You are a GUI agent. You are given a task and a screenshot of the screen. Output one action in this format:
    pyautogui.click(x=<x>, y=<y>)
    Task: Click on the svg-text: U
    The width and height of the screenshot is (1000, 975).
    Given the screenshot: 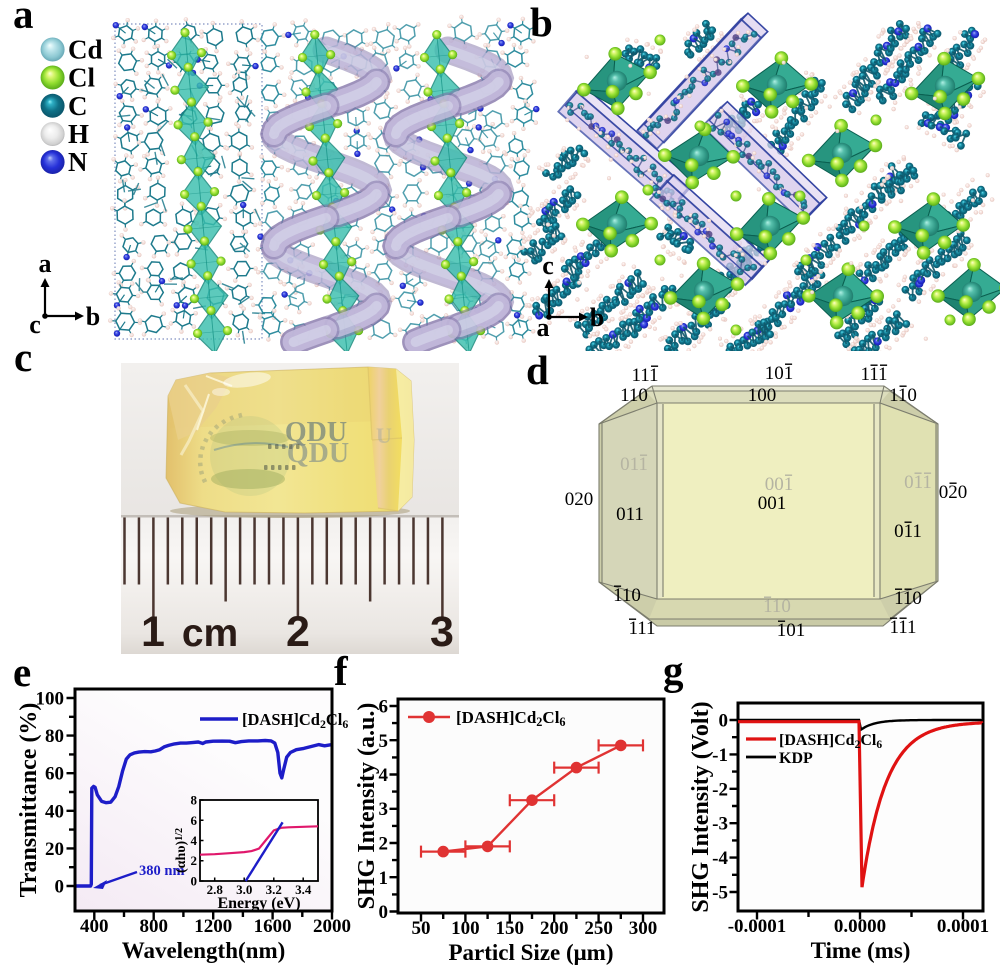 What is the action you would take?
    pyautogui.click(x=384, y=435)
    